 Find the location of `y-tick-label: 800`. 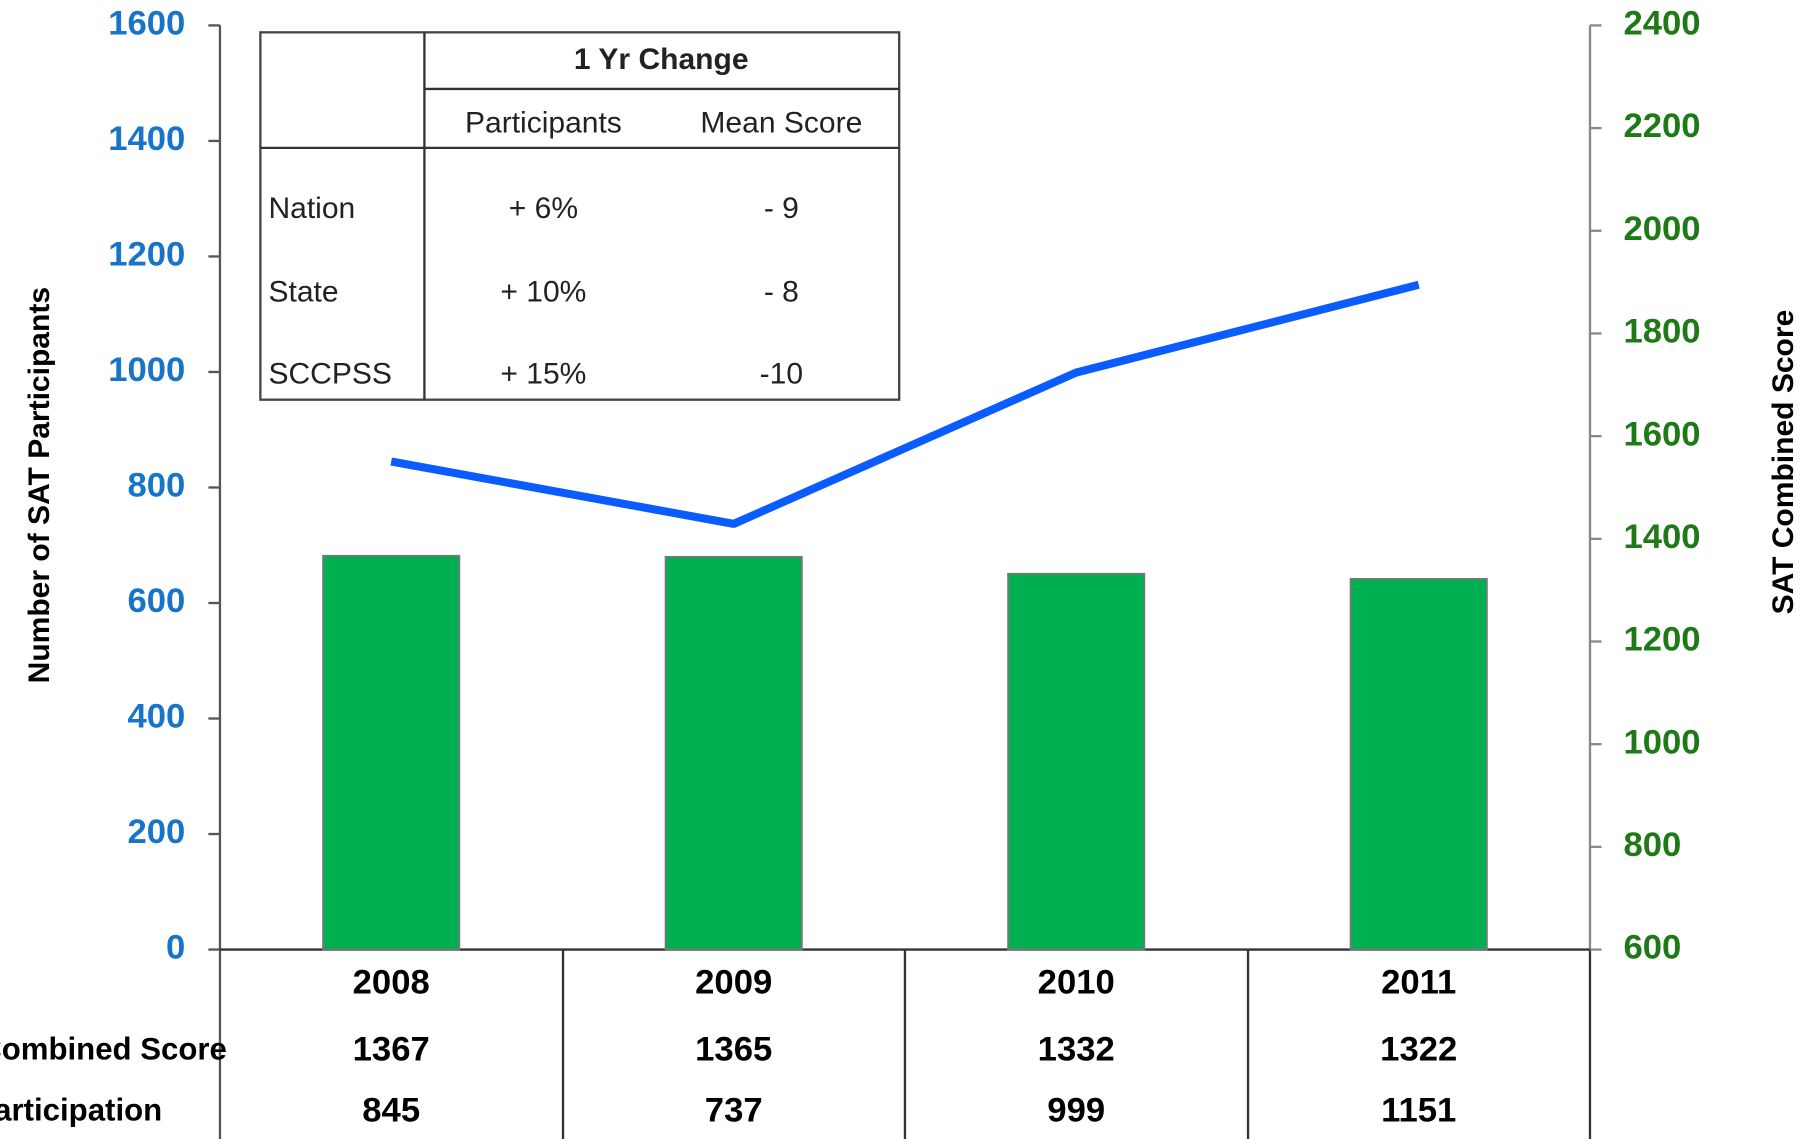

y-tick-label: 800 is located at coordinates (156, 486).